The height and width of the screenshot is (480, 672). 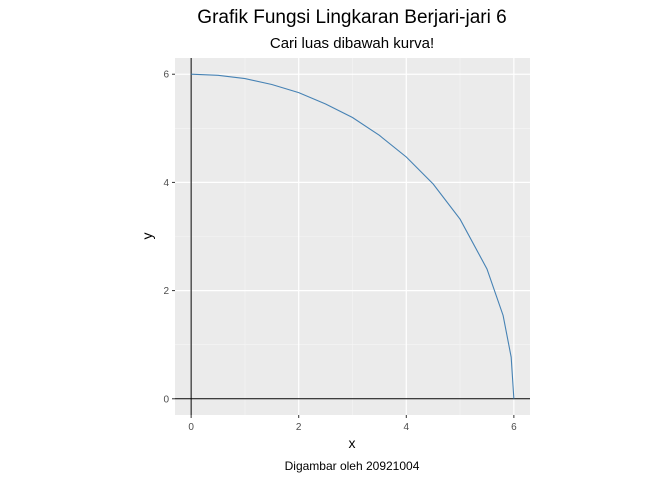 I want to click on x-tick-label: 4, so click(x=407, y=427).